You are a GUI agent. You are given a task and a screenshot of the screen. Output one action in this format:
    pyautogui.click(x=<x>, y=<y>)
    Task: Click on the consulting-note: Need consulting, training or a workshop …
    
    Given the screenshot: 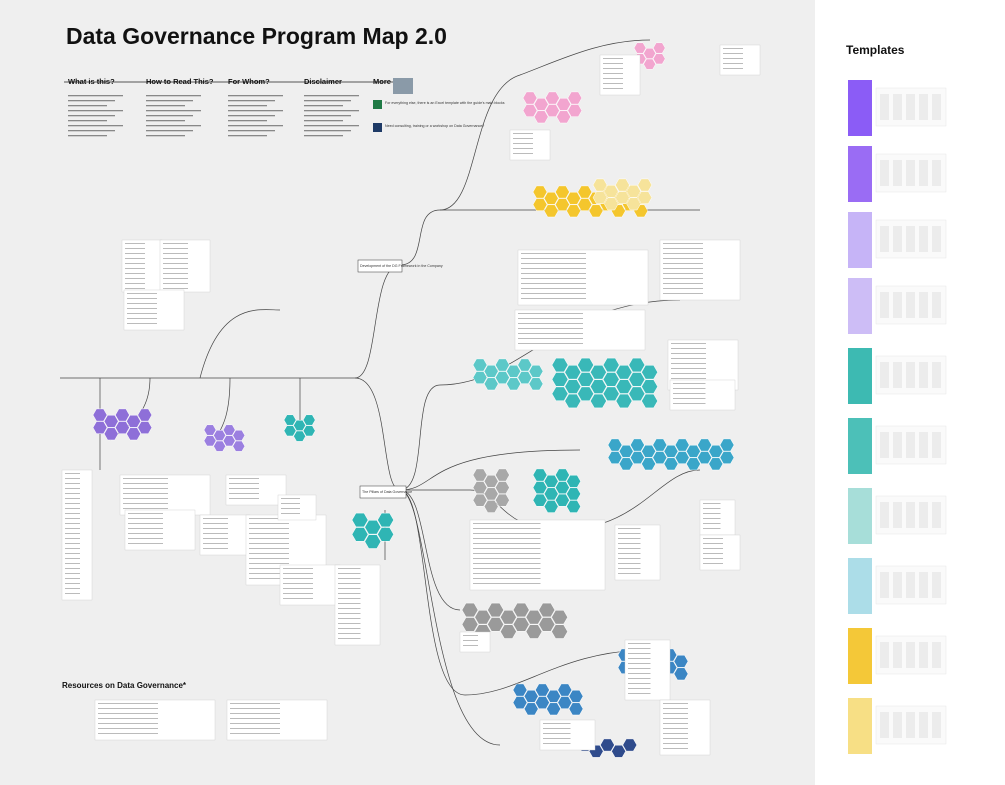 What is the action you would take?
    pyautogui.click(x=434, y=126)
    